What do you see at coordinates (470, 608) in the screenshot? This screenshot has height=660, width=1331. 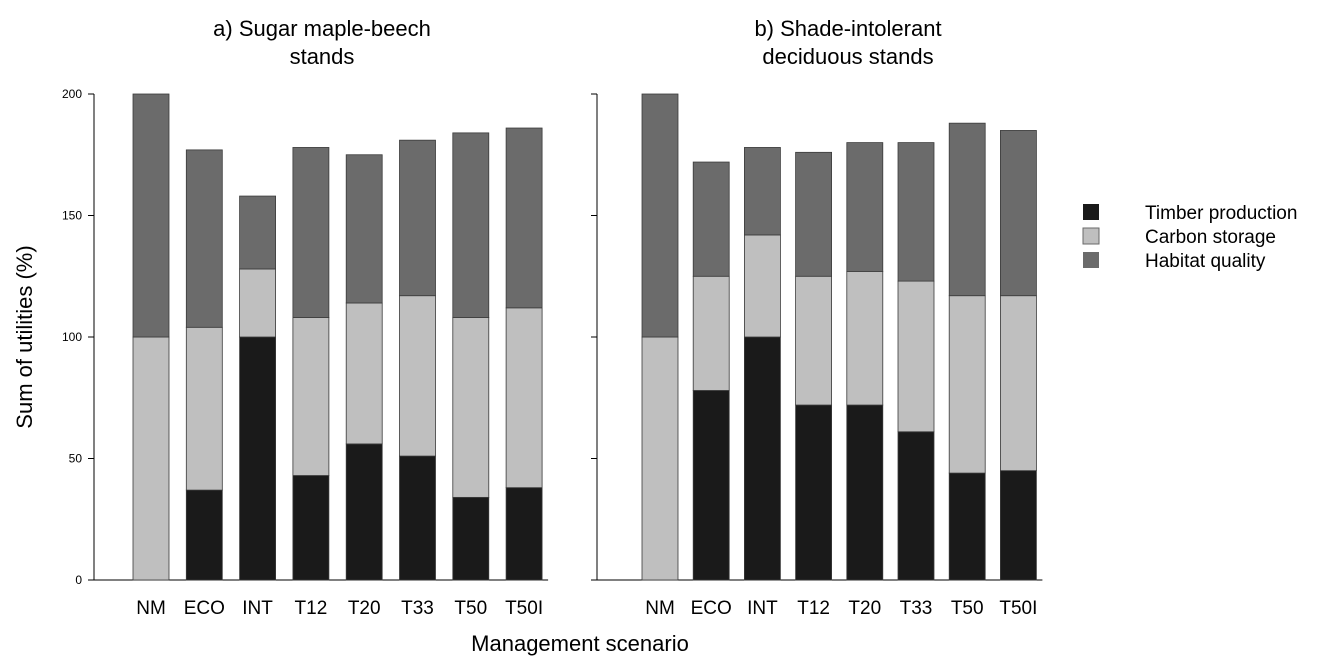 I see `category-label-a-t50: T50` at bounding box center [470, 608].